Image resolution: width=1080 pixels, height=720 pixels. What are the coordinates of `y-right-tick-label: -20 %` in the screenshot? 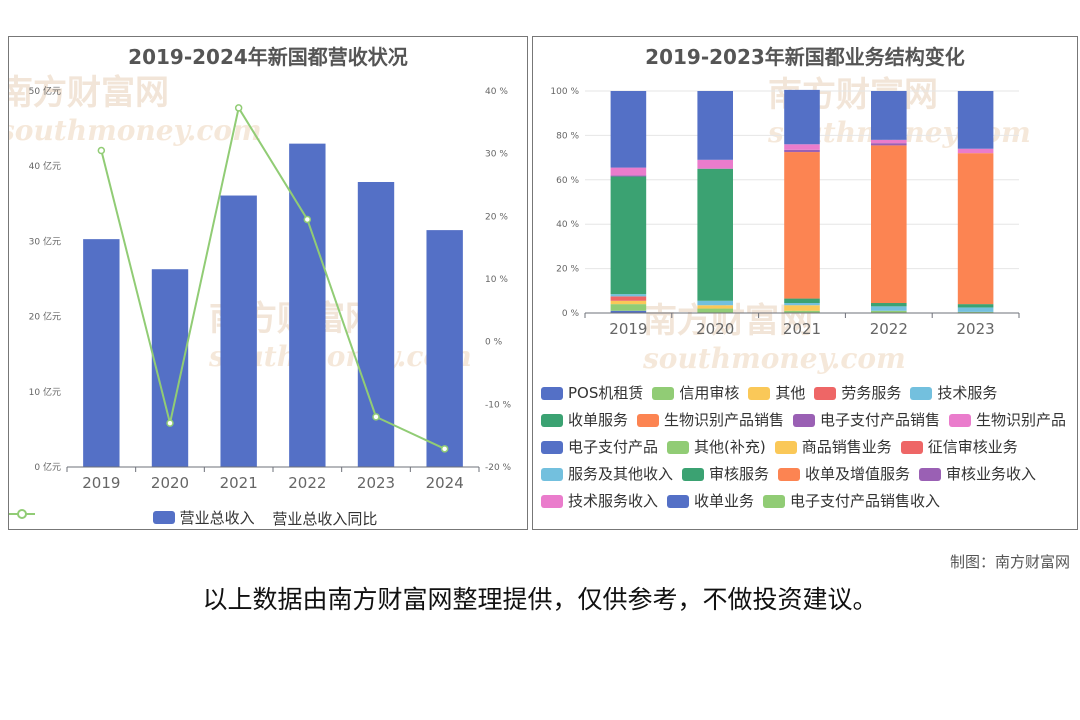 It's located at (498, 468).